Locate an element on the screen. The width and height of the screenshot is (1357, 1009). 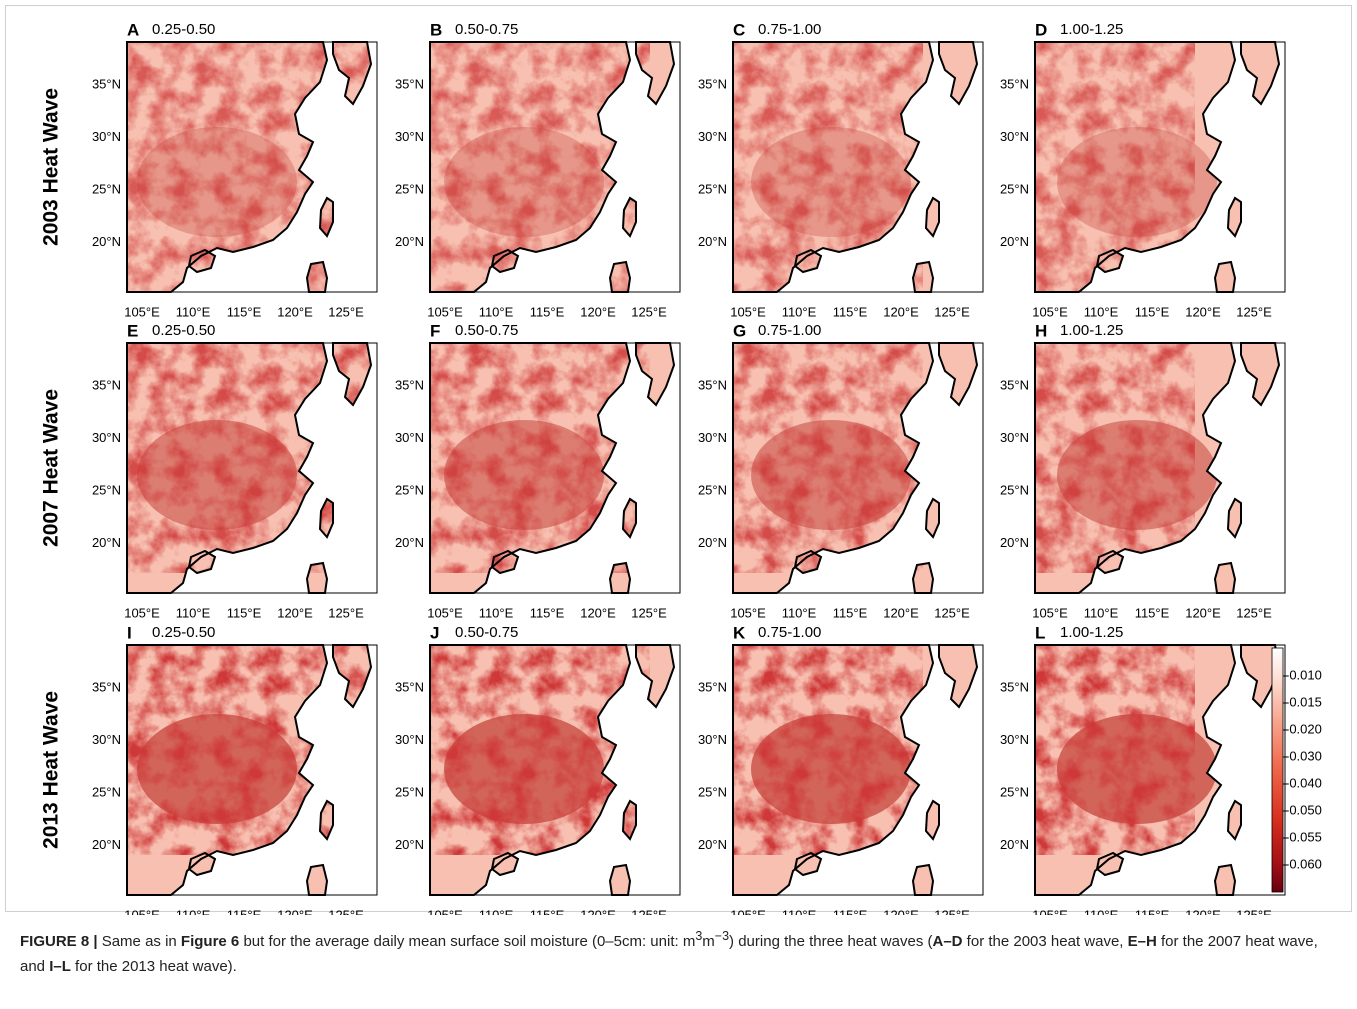
panel-range: 0.25-0.50 is located at coordinates (183, 330).